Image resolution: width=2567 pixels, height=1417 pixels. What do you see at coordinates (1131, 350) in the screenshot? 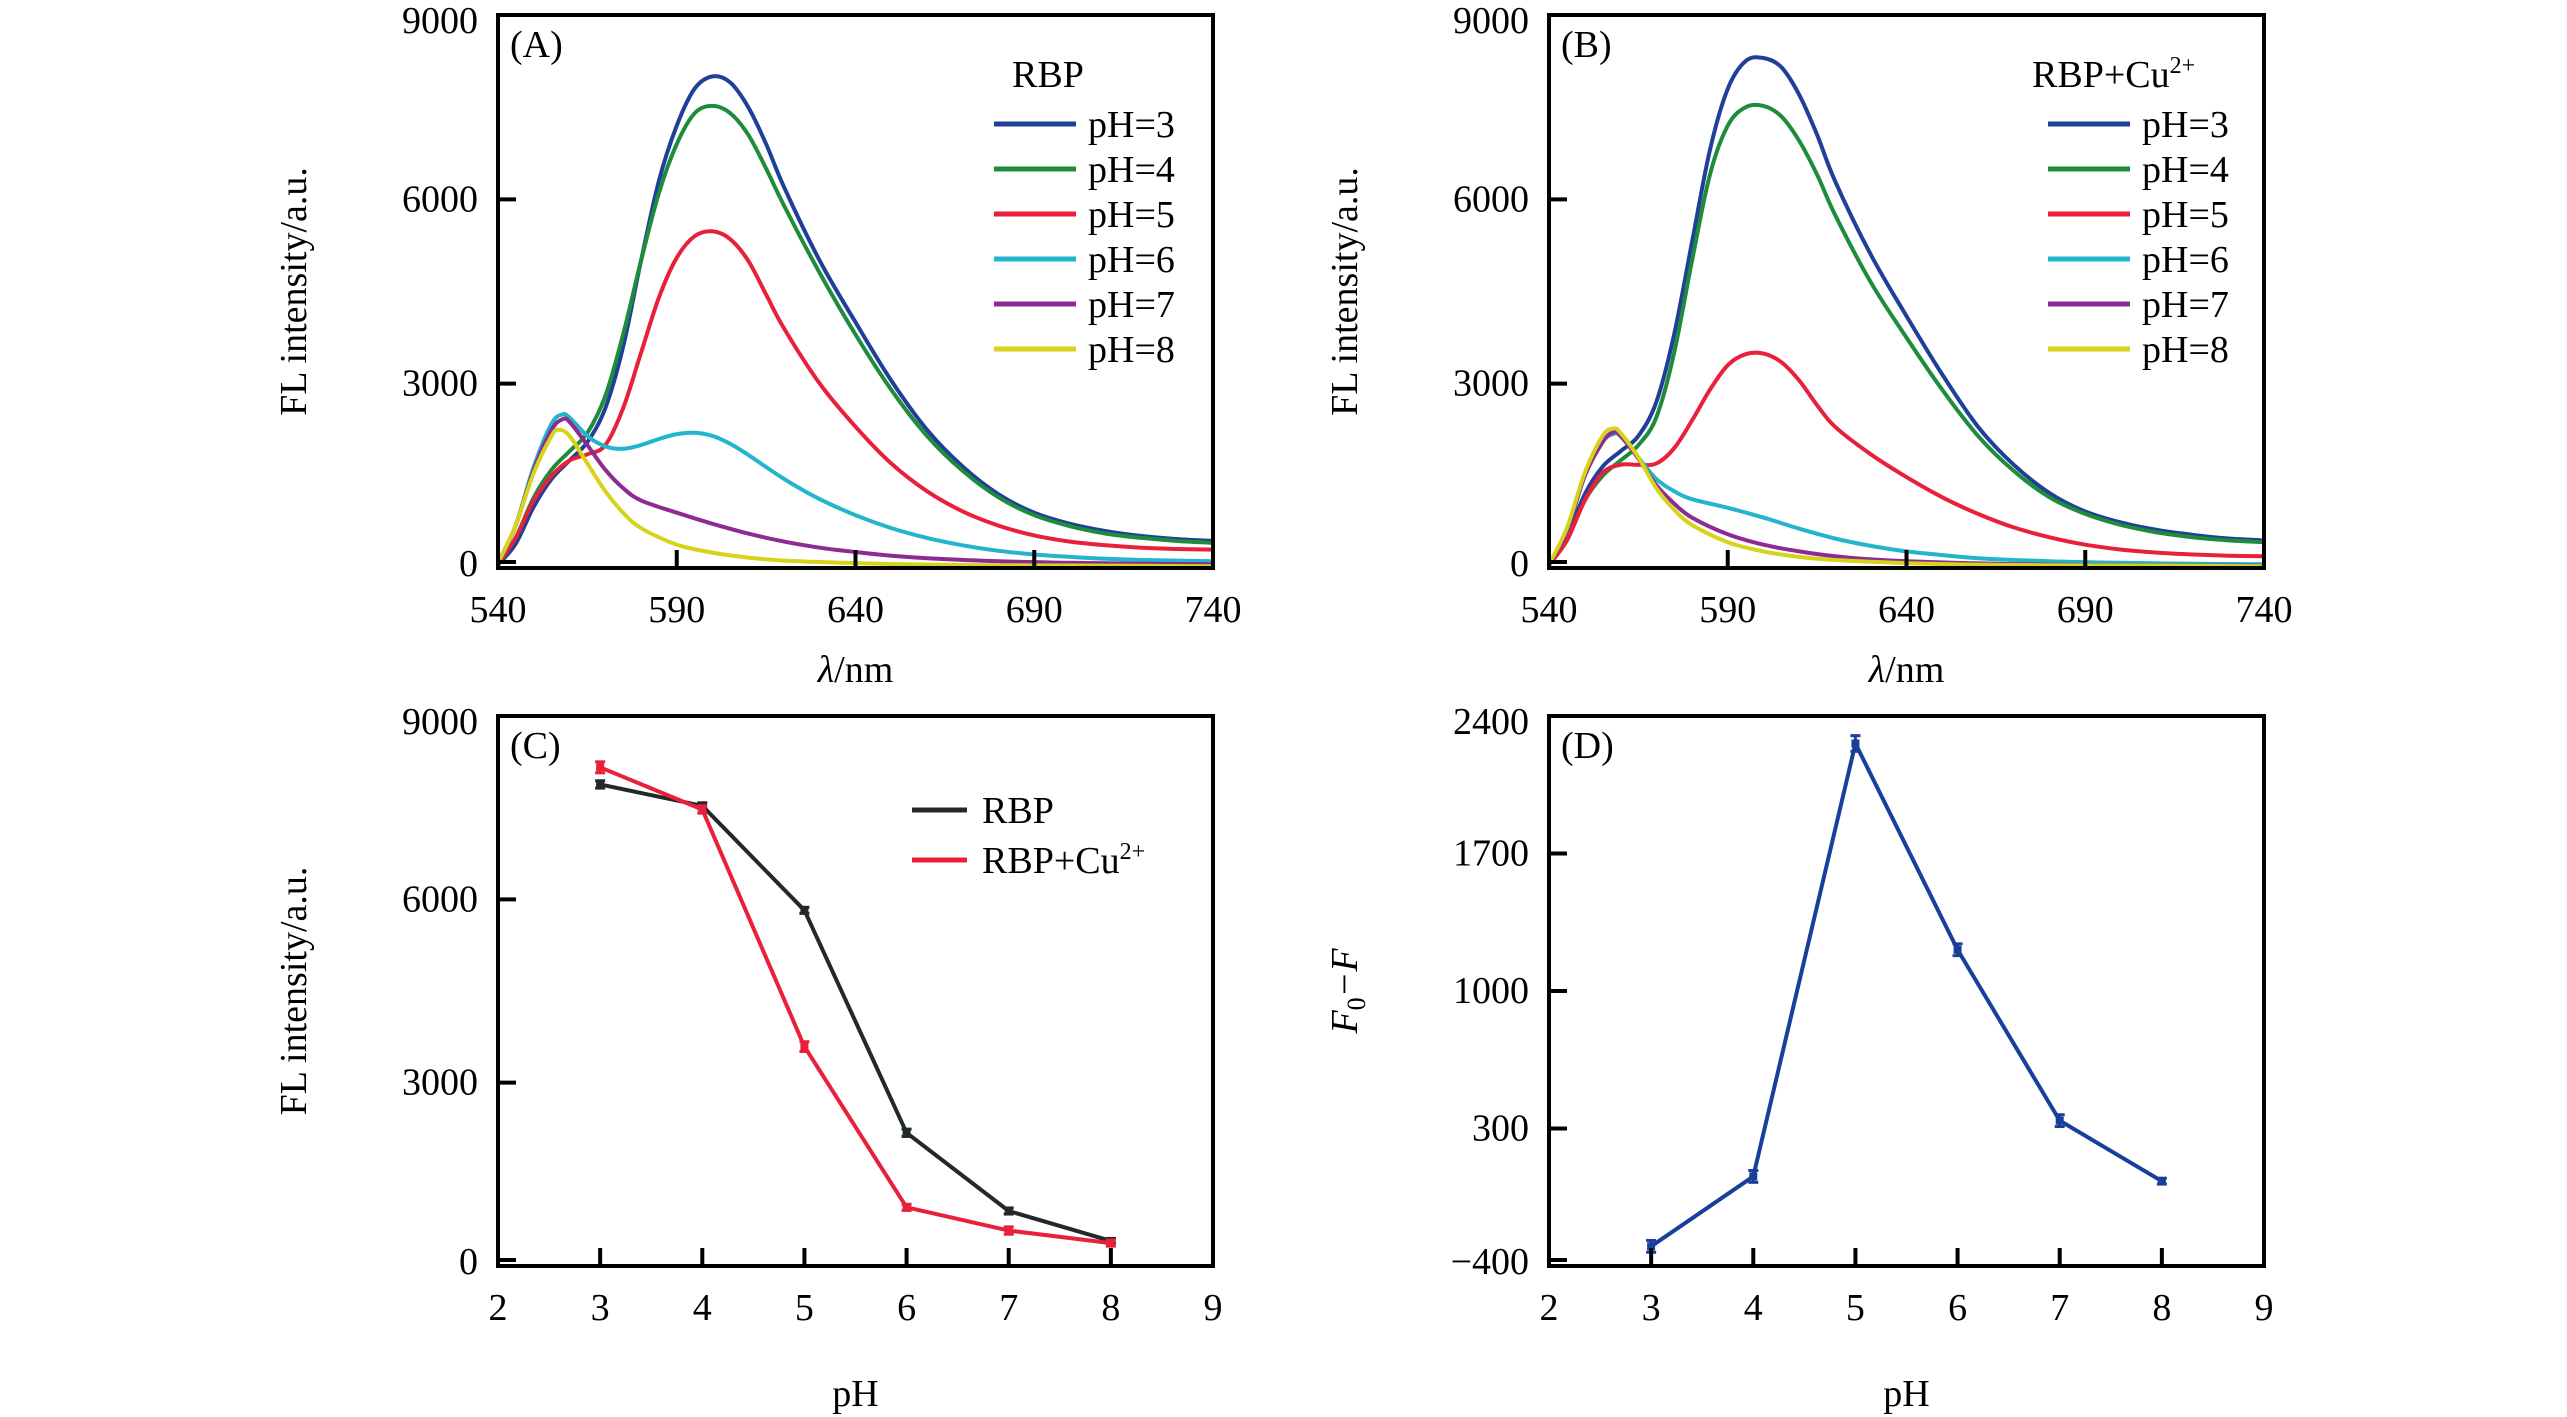
I see `legend-label: pH=8` at bounding box center [1131, 350].